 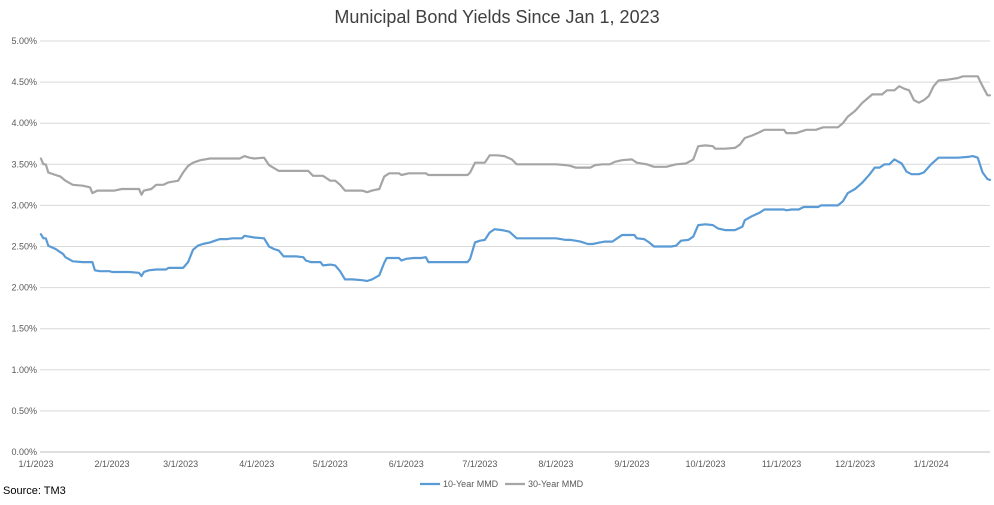 What do you see at coordinates (35, 464) in the screenshot?
I see `x-tick-label: 1/1/2023` at bounding box center [35, 464].